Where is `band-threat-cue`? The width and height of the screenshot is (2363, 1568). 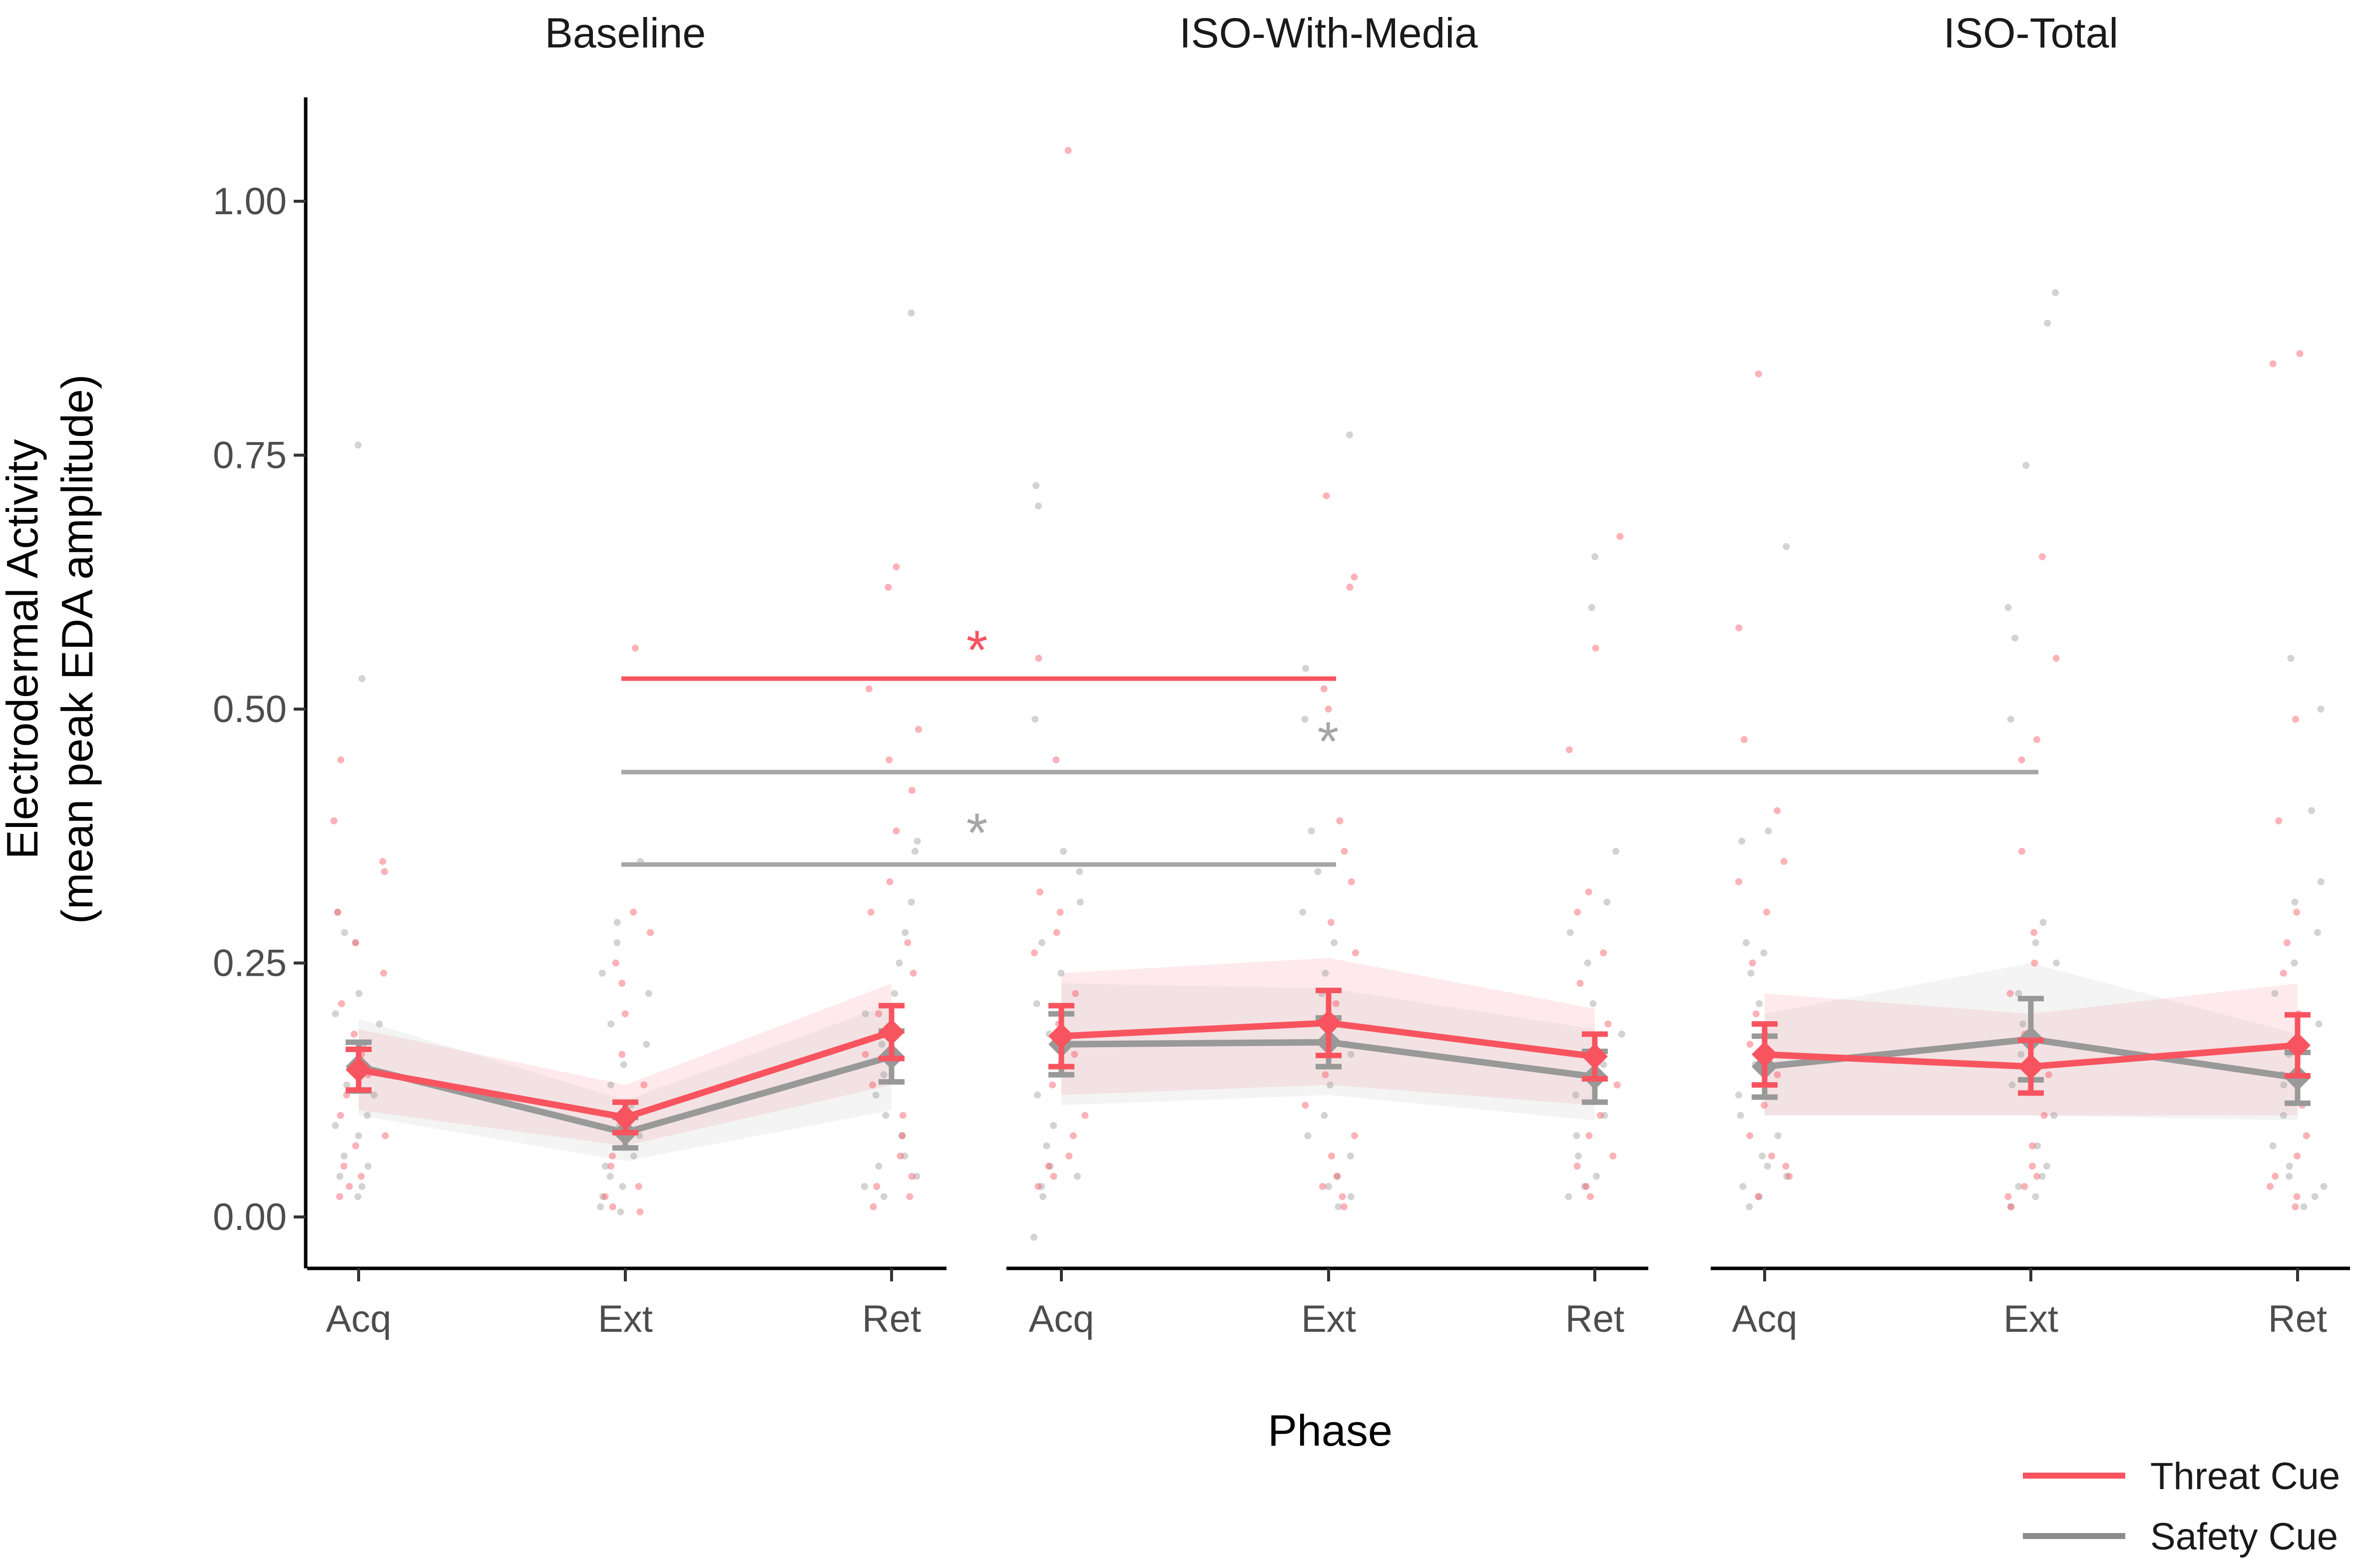 band-threat-cue is located at coordinates (625, 1064).